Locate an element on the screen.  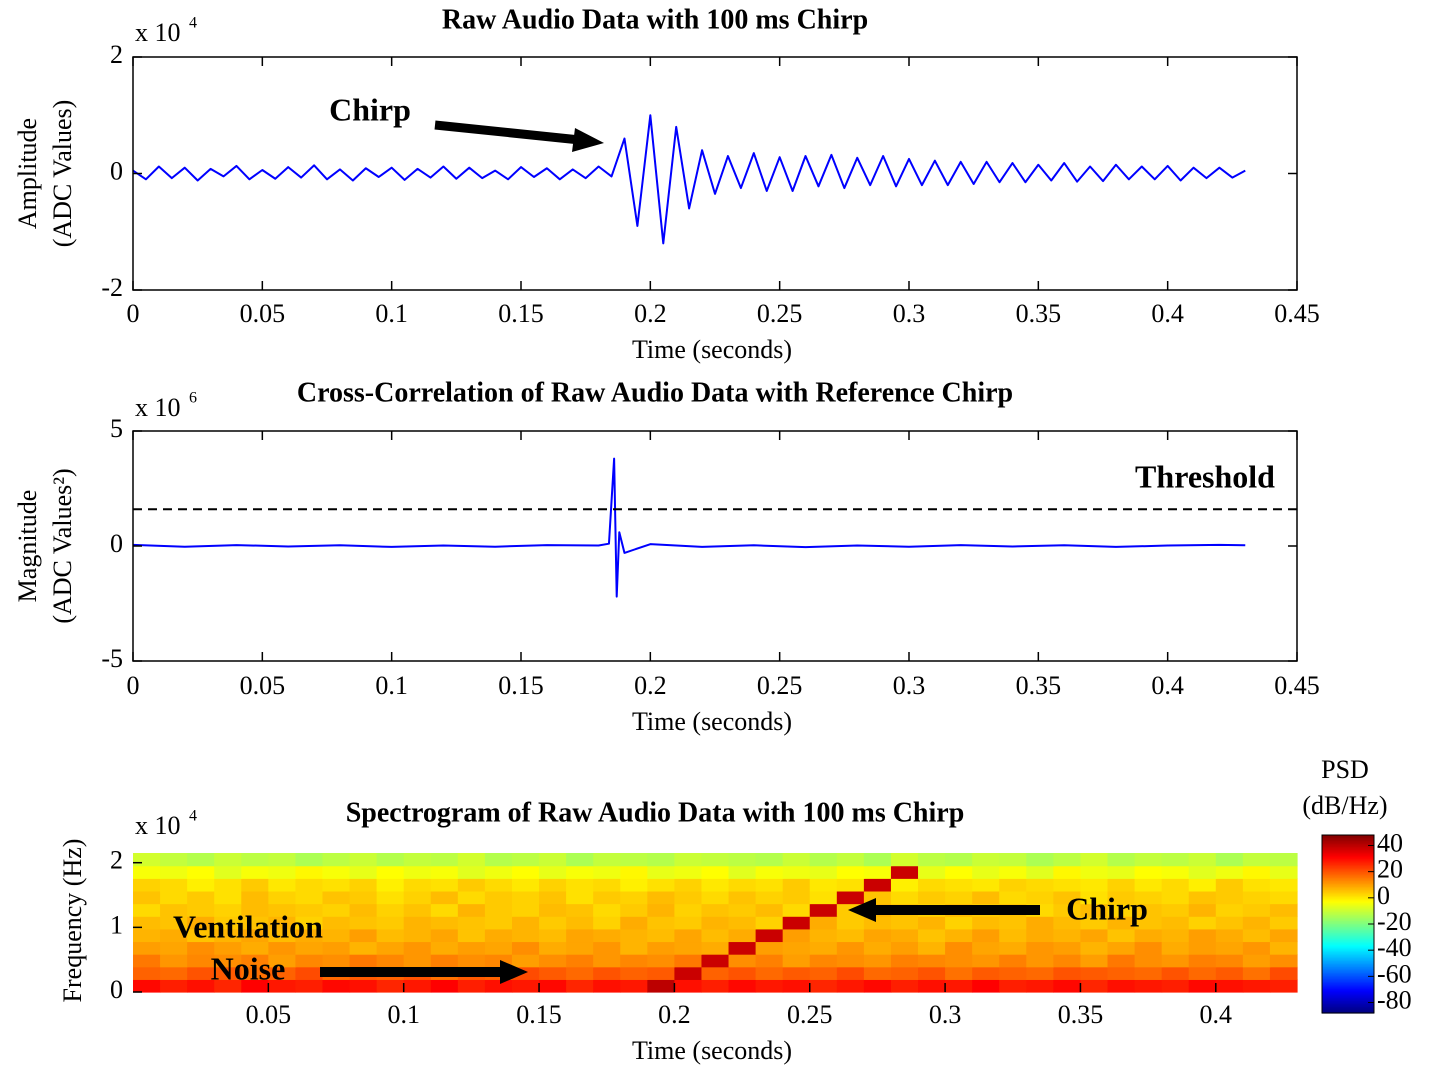
y-multiplier-exponent: 4 is located at coordinates (193, 23).